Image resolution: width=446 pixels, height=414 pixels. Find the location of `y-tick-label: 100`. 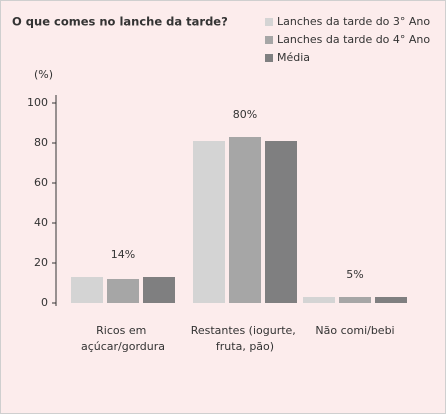

y-tick-label: 100 is located at coordinates (37, 102).